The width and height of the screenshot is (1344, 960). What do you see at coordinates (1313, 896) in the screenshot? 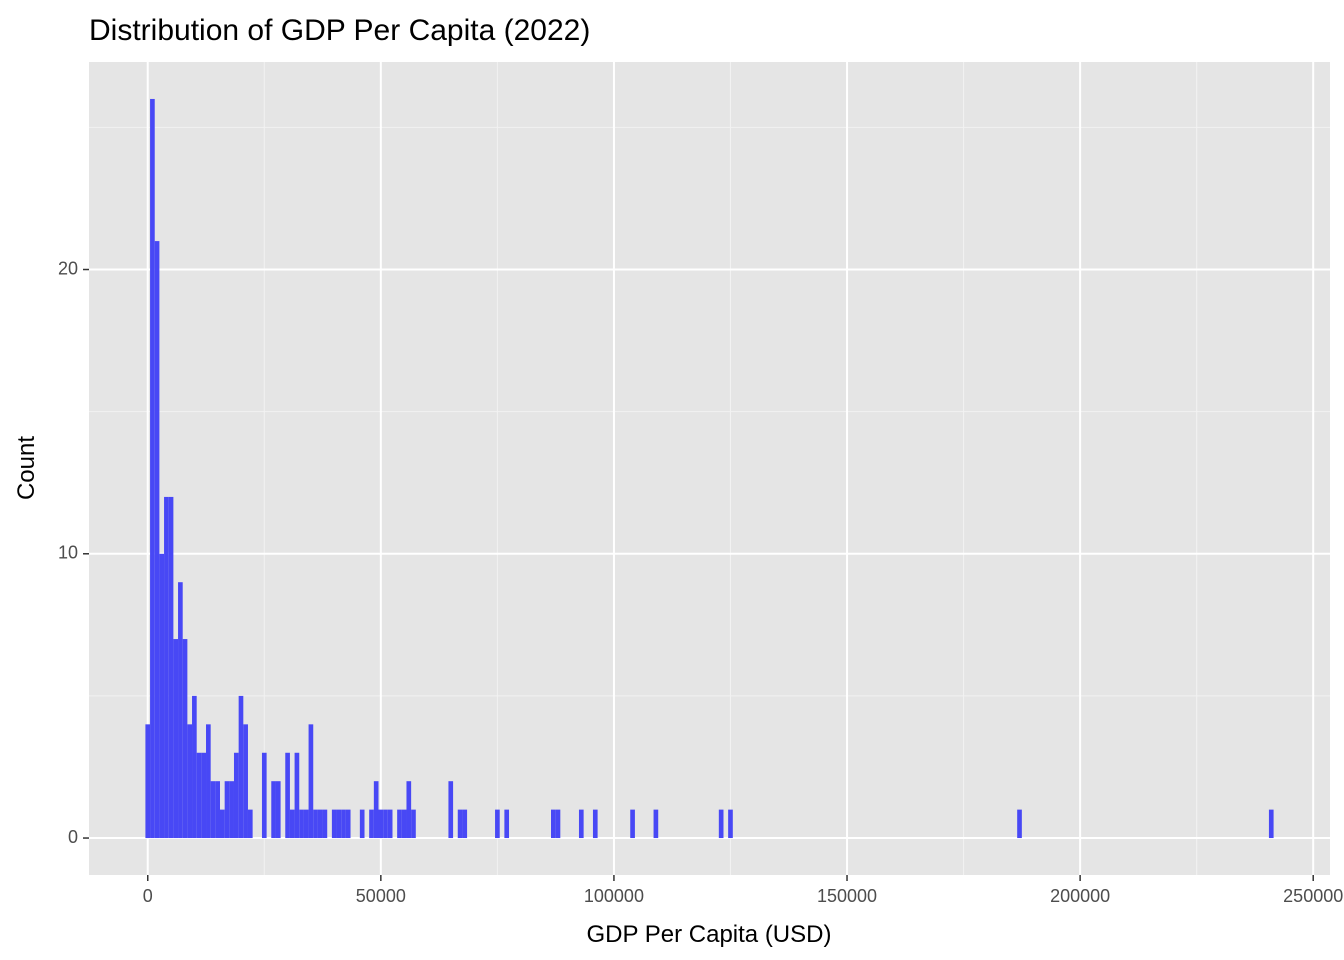
I see `x-tick-label: 250000` at bounding box center [1313, 896].